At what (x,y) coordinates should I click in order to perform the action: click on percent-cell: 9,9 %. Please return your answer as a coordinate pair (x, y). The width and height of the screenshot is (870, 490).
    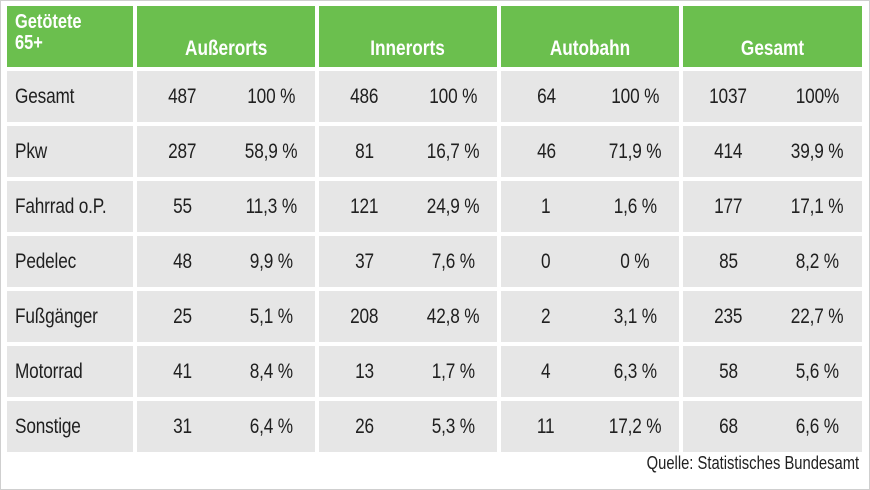
    Looking at the image, I should click on (271, 261).